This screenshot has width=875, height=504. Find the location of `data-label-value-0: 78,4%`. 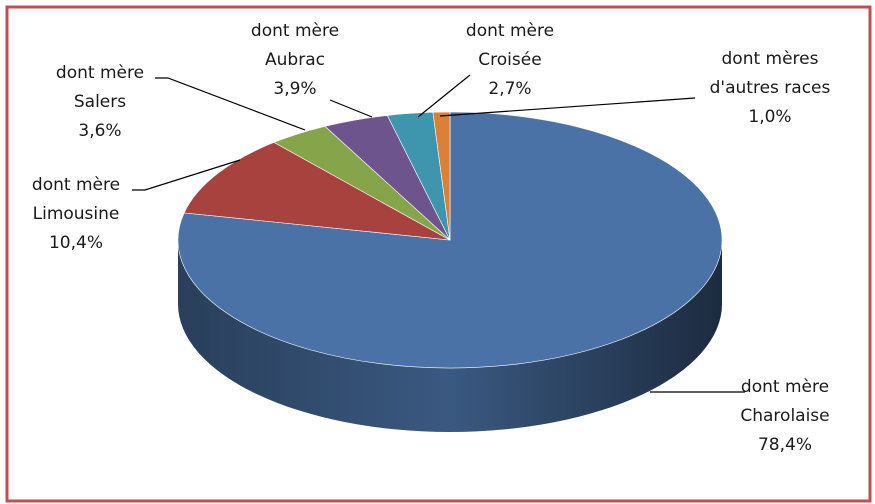

data-label-value-0: 78,4% is located at coordinates (785, 445).